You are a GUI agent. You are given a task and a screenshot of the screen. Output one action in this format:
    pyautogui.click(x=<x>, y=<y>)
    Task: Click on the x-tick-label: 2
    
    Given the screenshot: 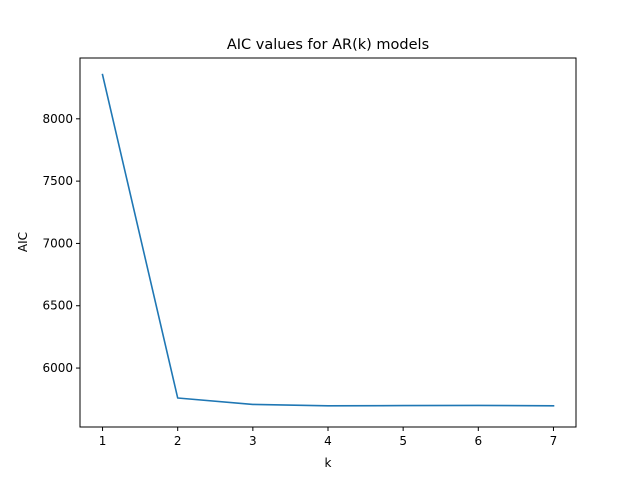 What is the action you would take?
    pyautogui.click(x=178, y=441)
    